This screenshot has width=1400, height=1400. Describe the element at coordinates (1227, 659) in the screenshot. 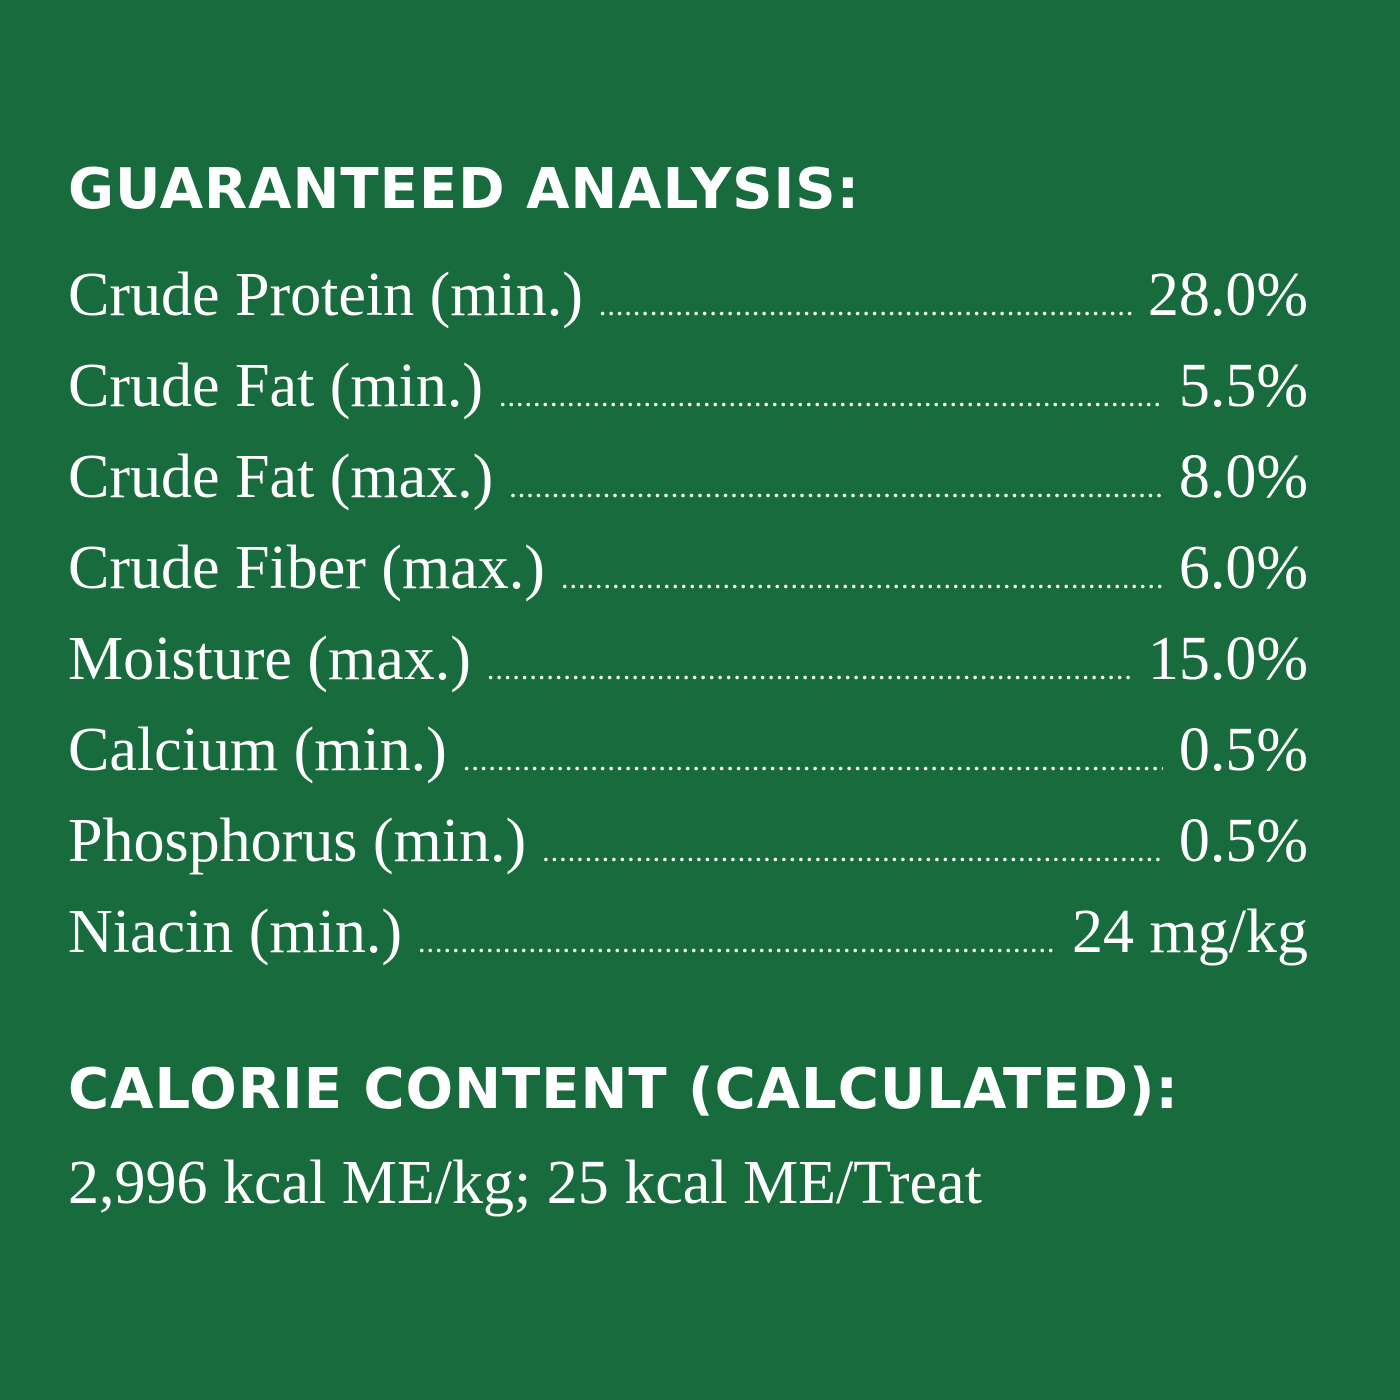

I see `row-value: 15.0%` at that location.